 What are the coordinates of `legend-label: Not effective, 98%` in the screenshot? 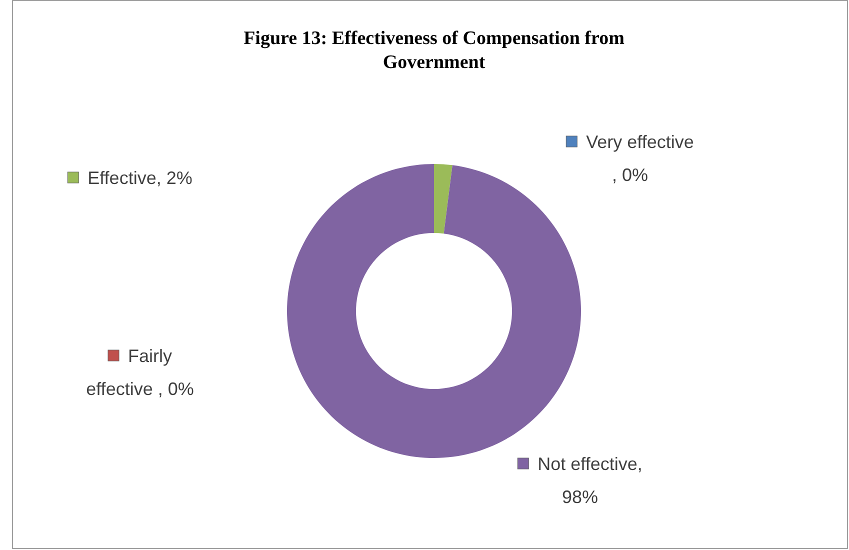 It's located at (590, 480).